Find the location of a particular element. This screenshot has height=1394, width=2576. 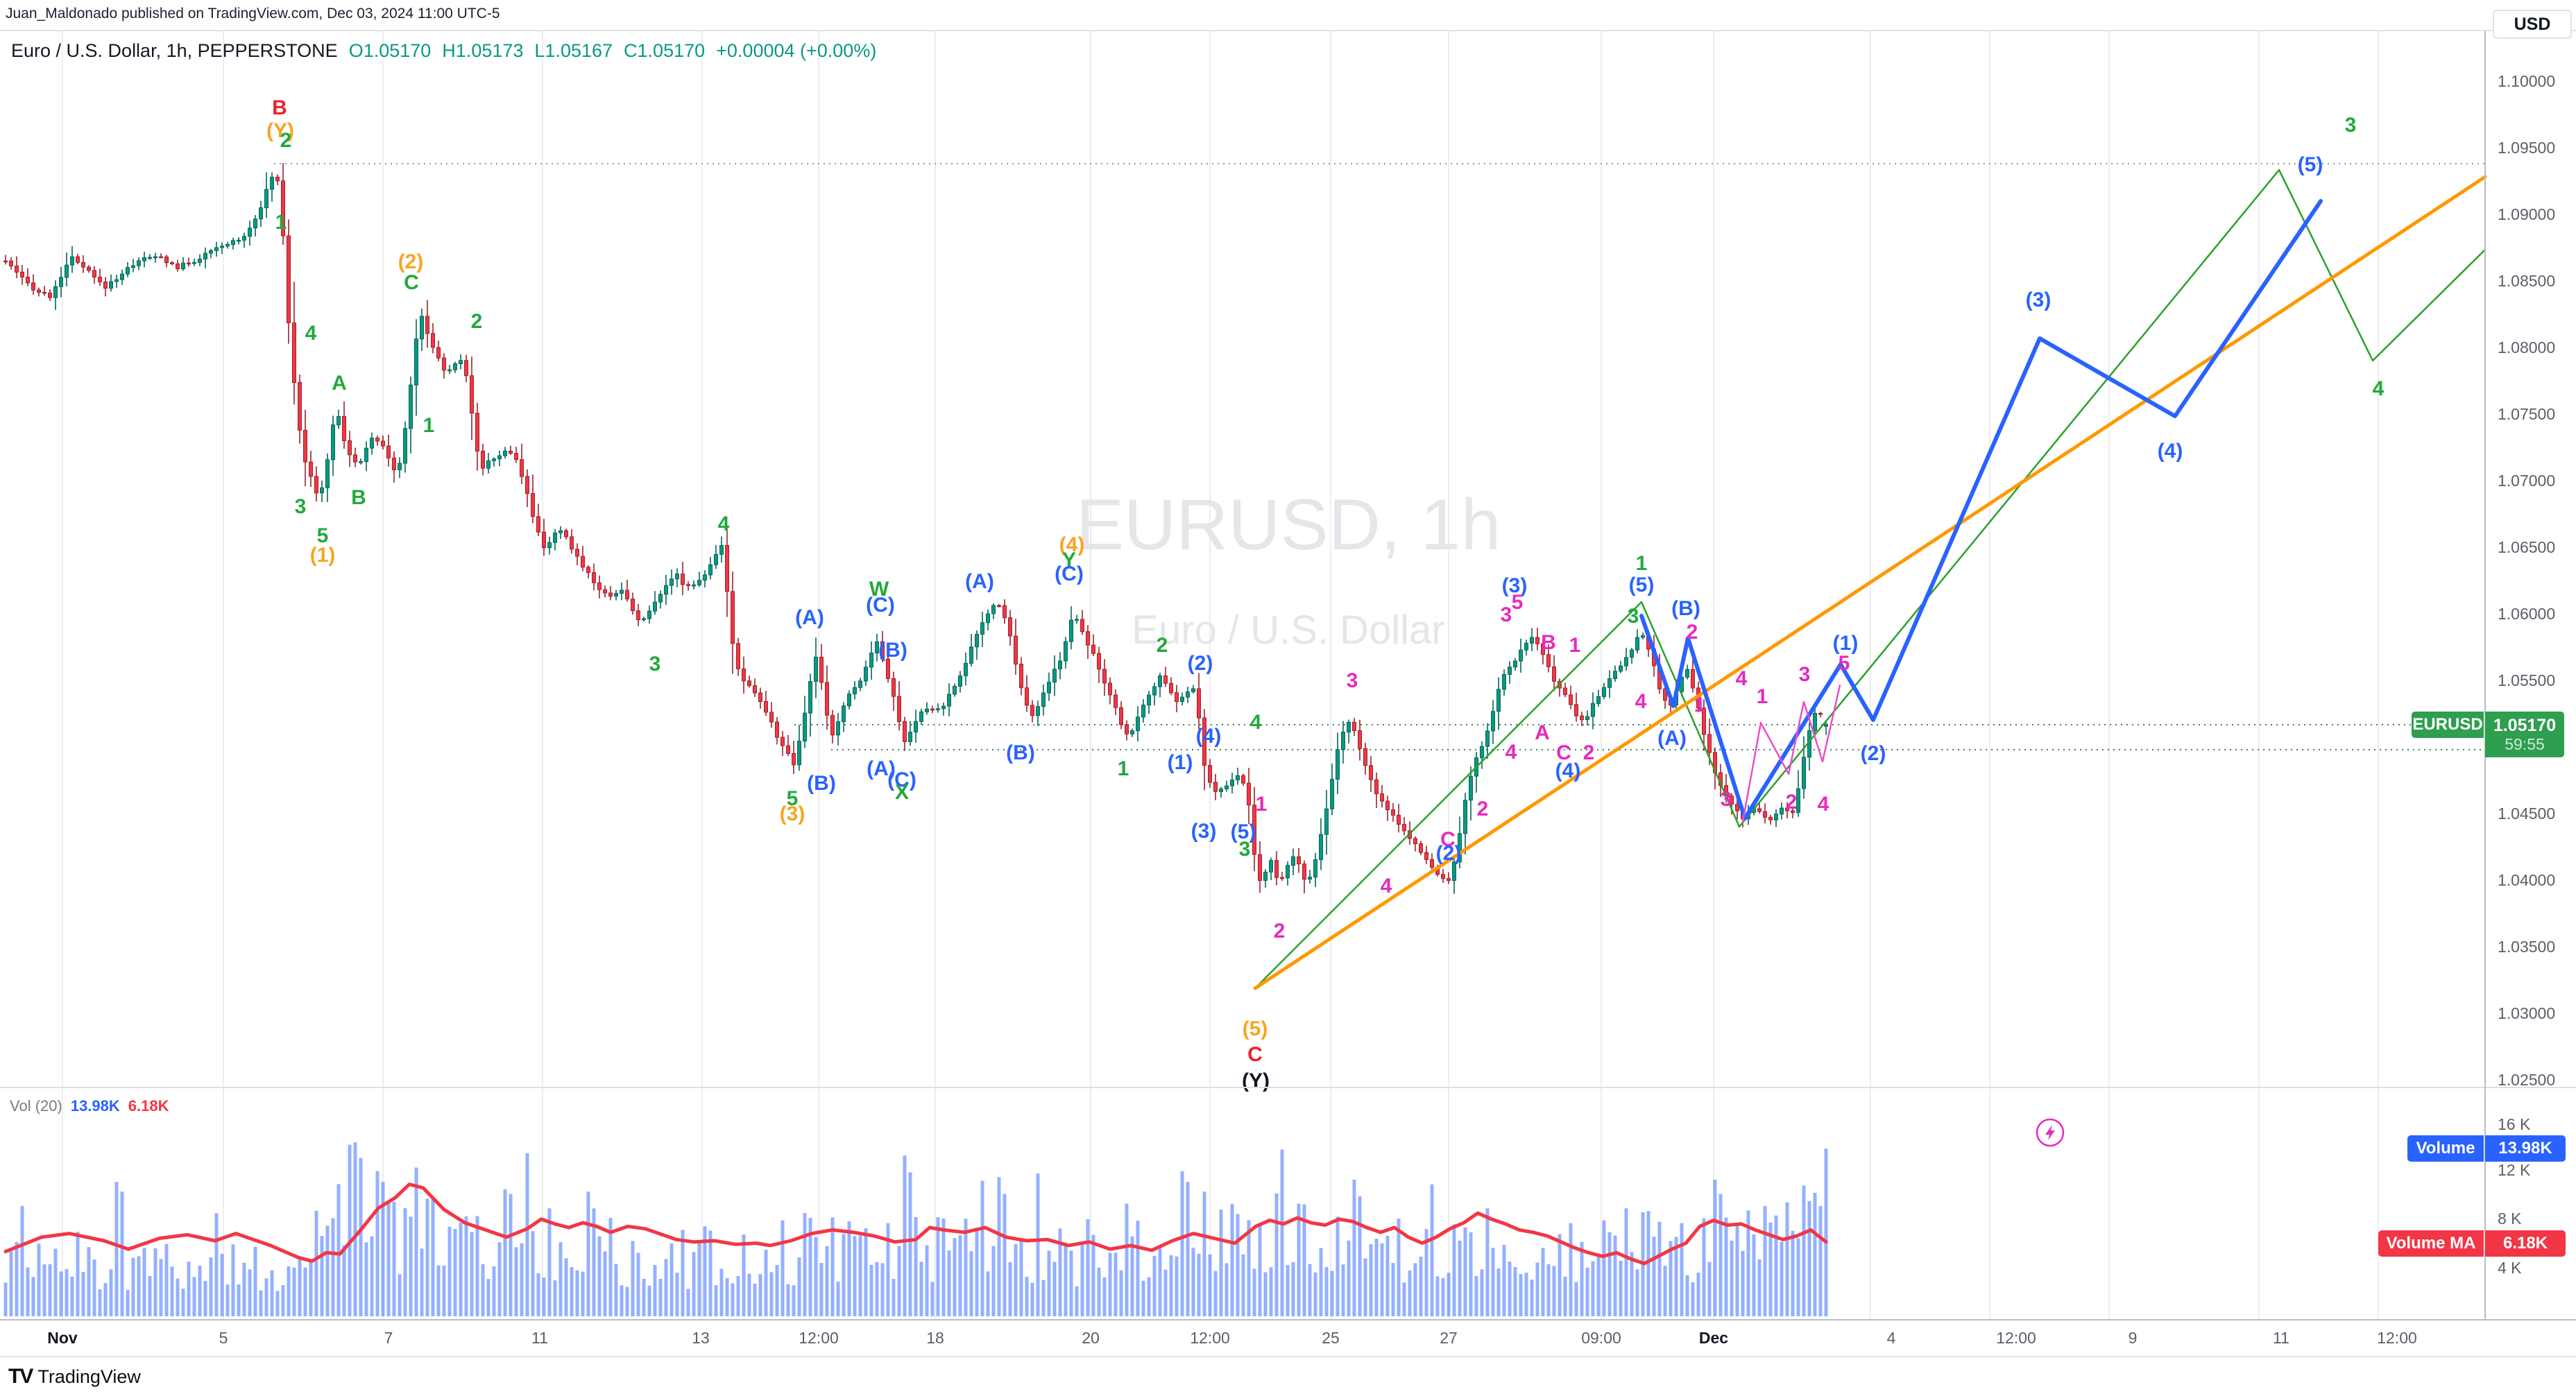

time-tick-label: 11 is located at coordinates (539, 1338).